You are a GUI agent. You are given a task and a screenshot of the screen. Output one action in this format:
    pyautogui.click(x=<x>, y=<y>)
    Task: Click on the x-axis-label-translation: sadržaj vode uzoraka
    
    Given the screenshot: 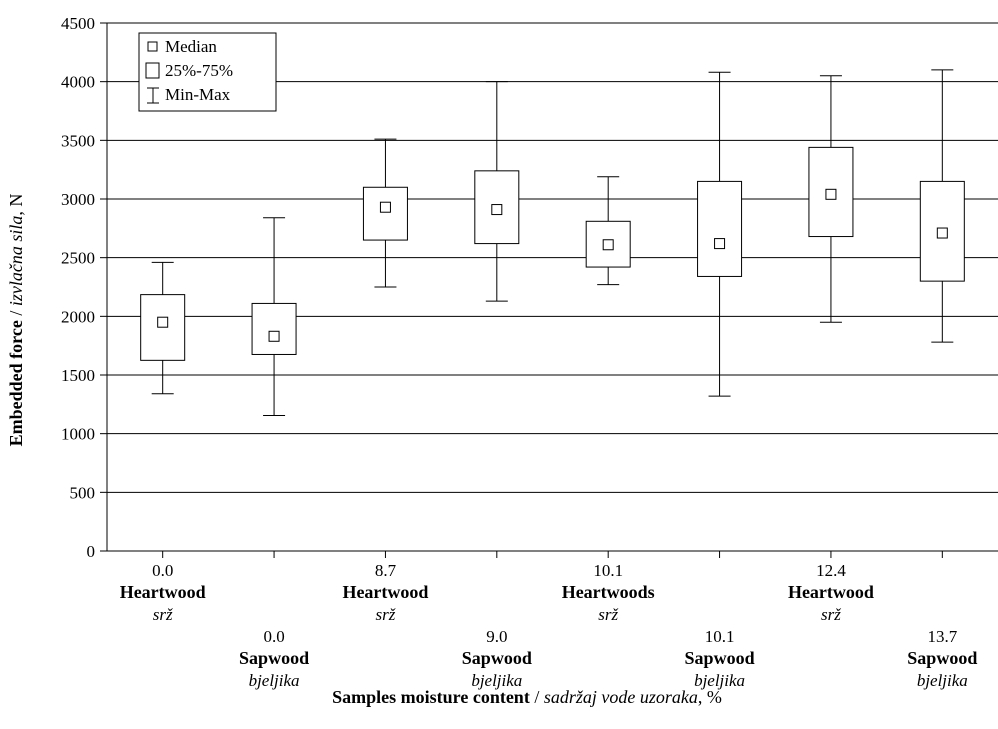 What is the action you would take?
    pyautogui.click(x=621, y=697)
    